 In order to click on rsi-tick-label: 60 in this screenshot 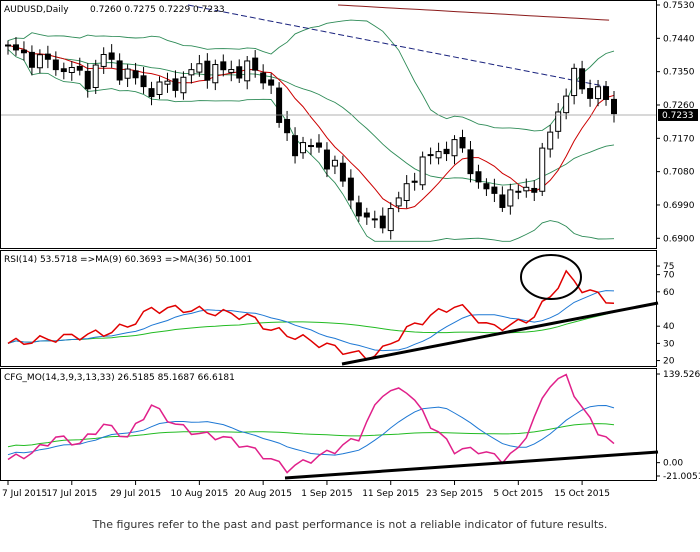, I will do `click(669, 293)`.